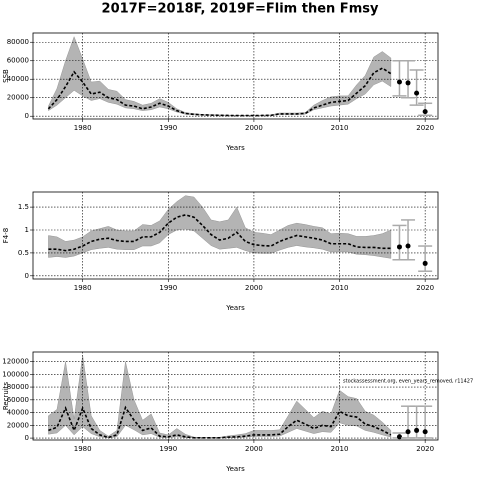 The width and height of the screenshot is (480, 480). I want to click on y-axis-label: SSB, so click(6, 76).